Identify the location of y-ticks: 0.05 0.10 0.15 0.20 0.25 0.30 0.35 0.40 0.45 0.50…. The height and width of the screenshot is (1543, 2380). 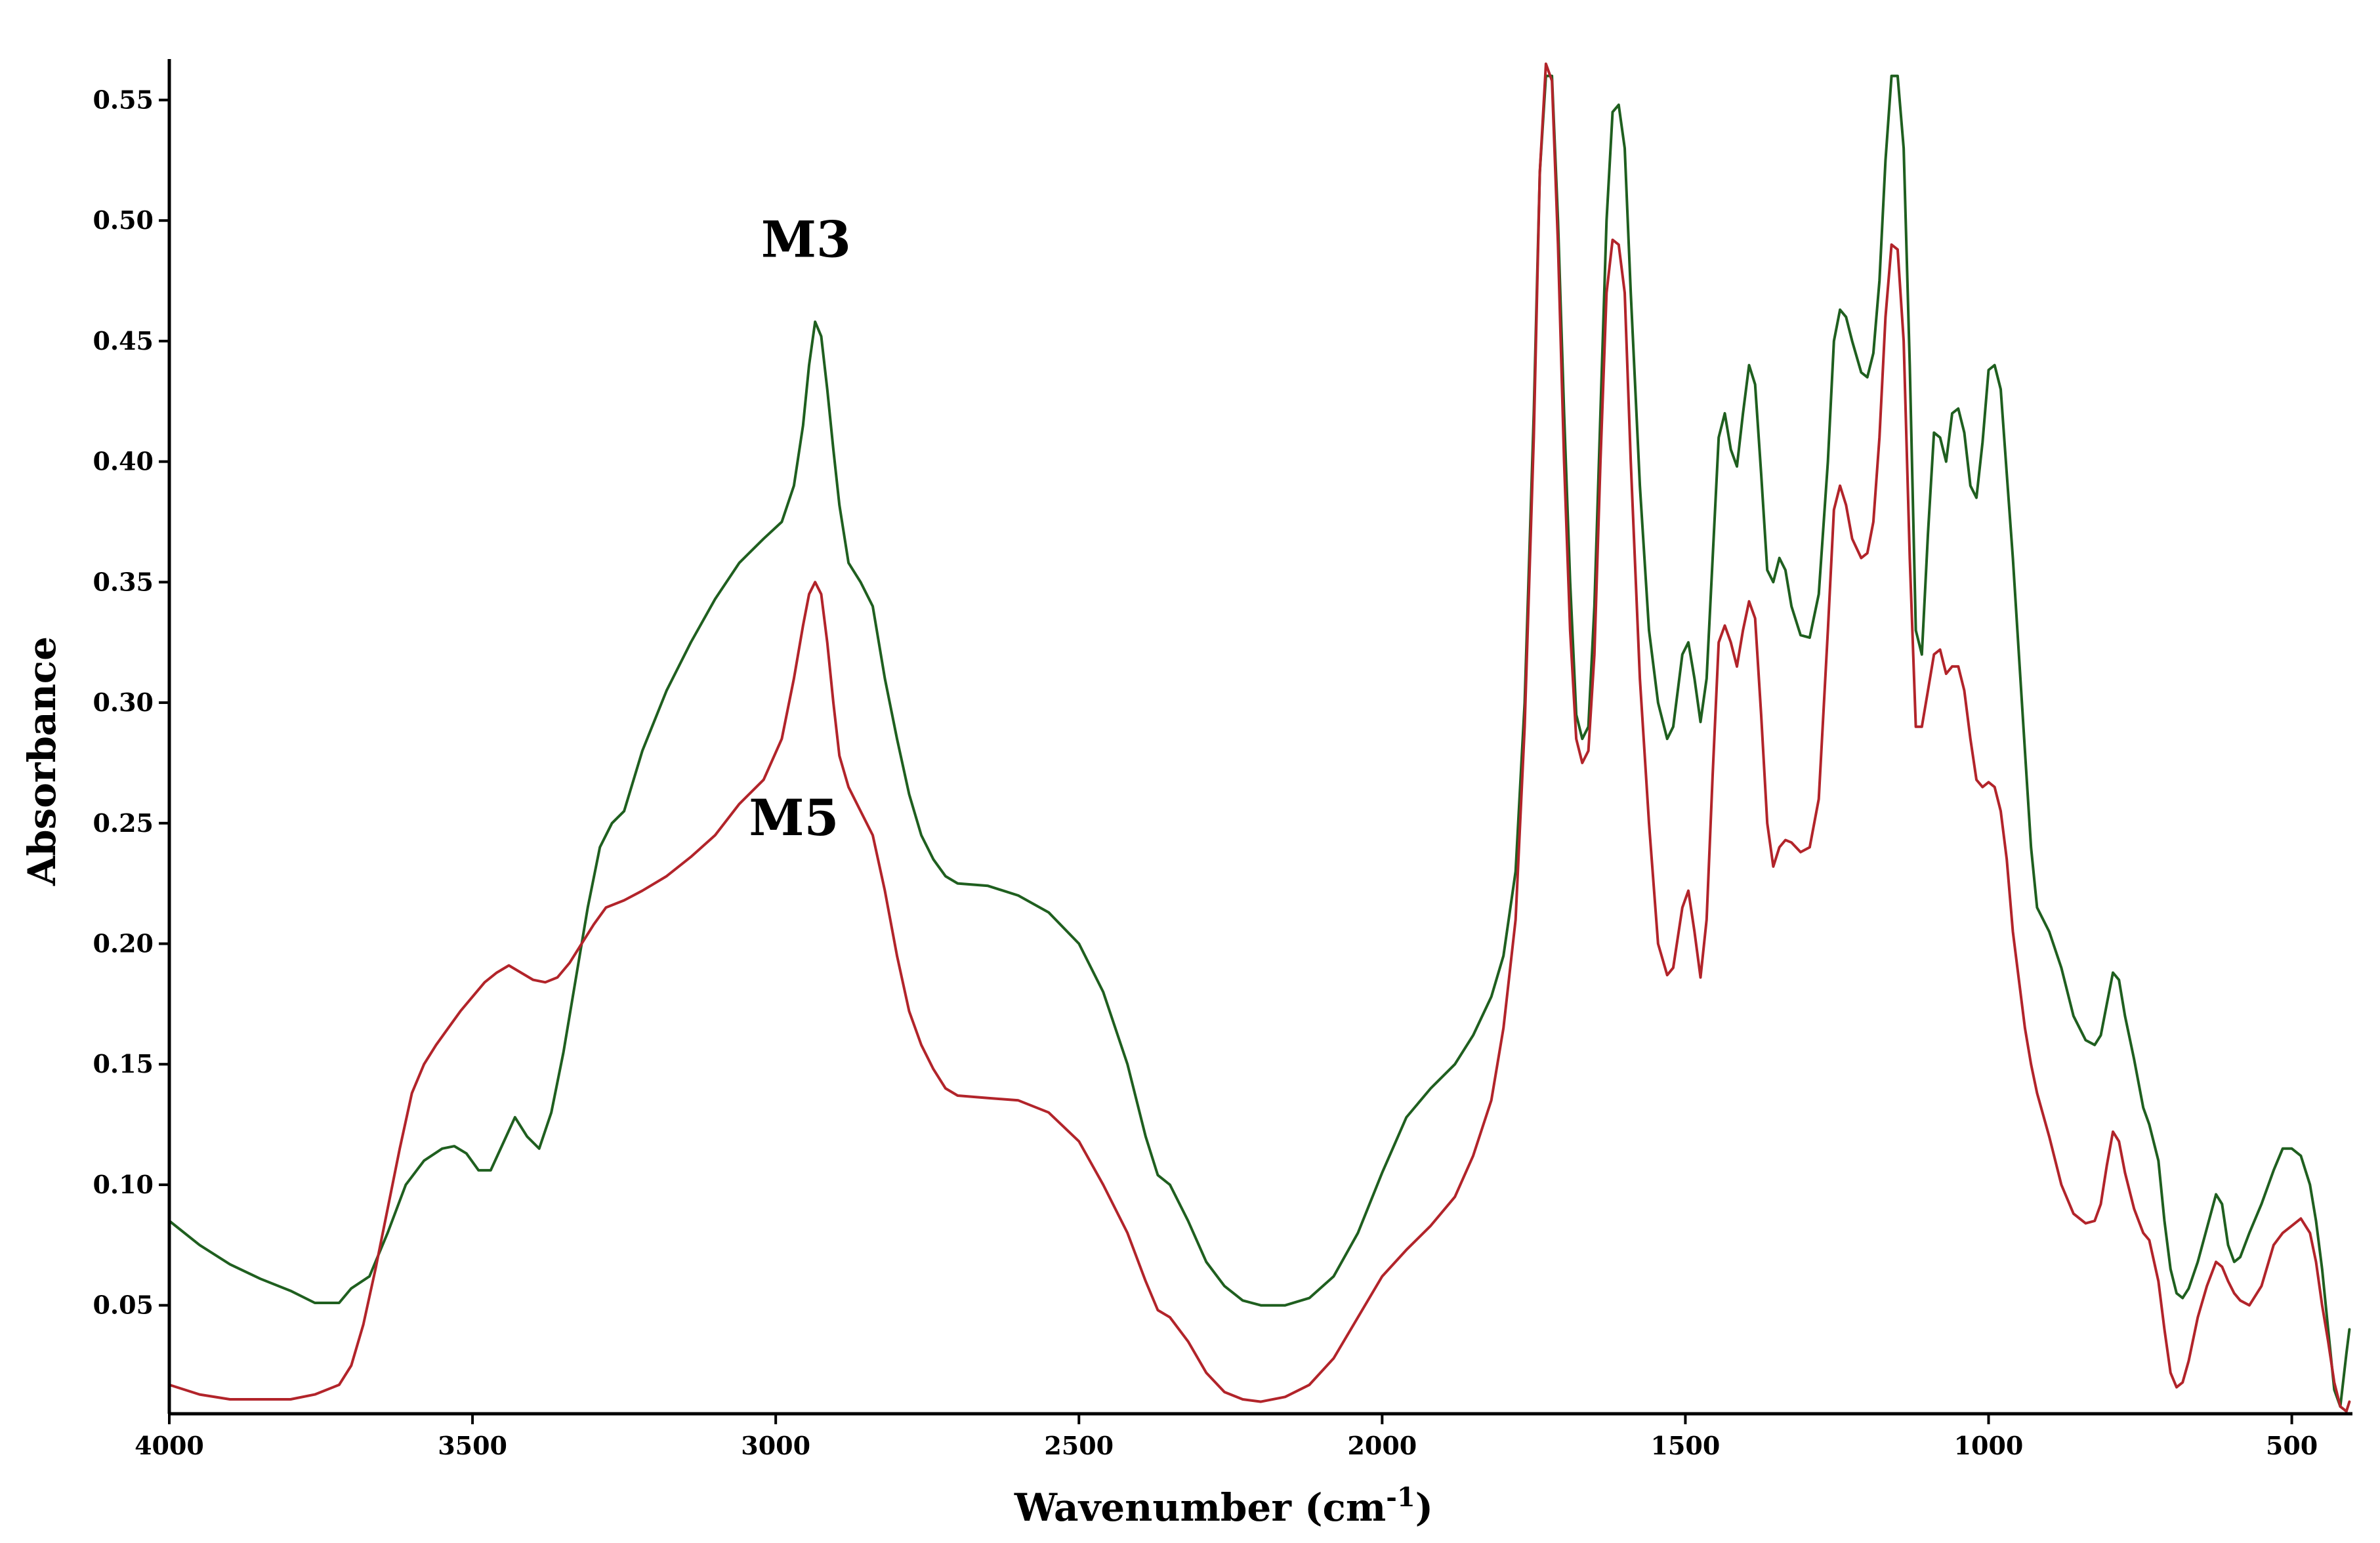
(131, 702).